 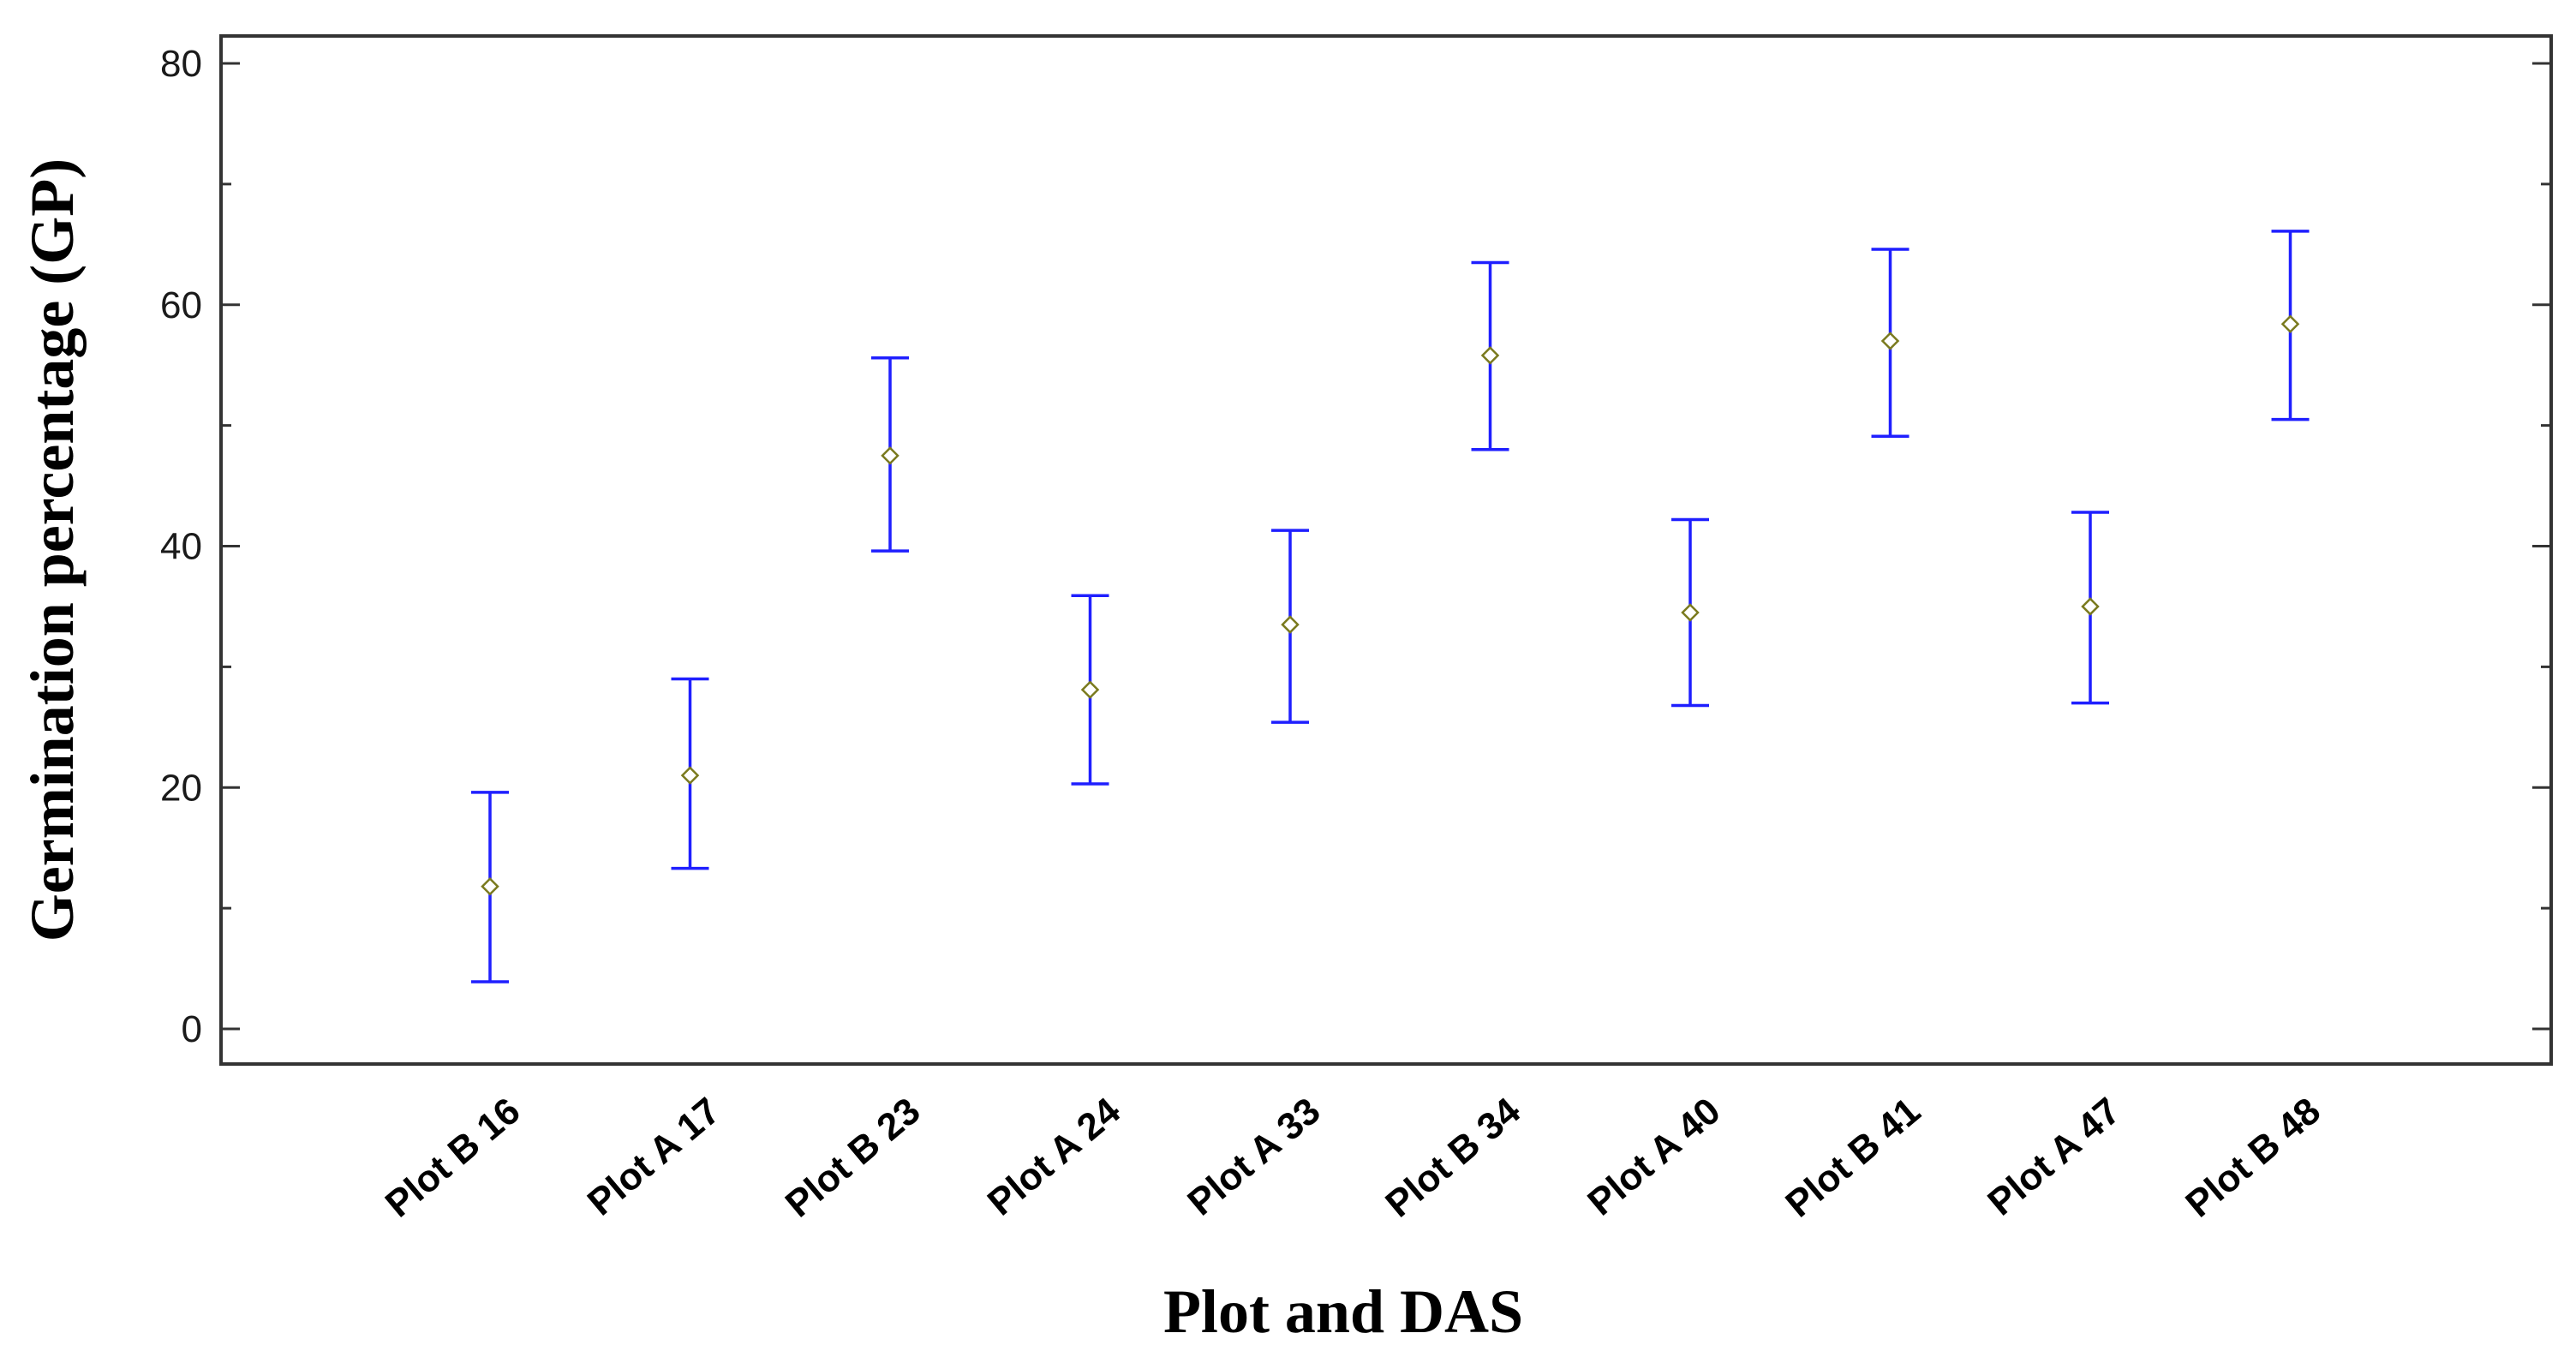 What do you see at coordinates (454, 1158) in the screenshot?
I see `x-category-label: Plot B 16` at bounding box center [454, 1158].